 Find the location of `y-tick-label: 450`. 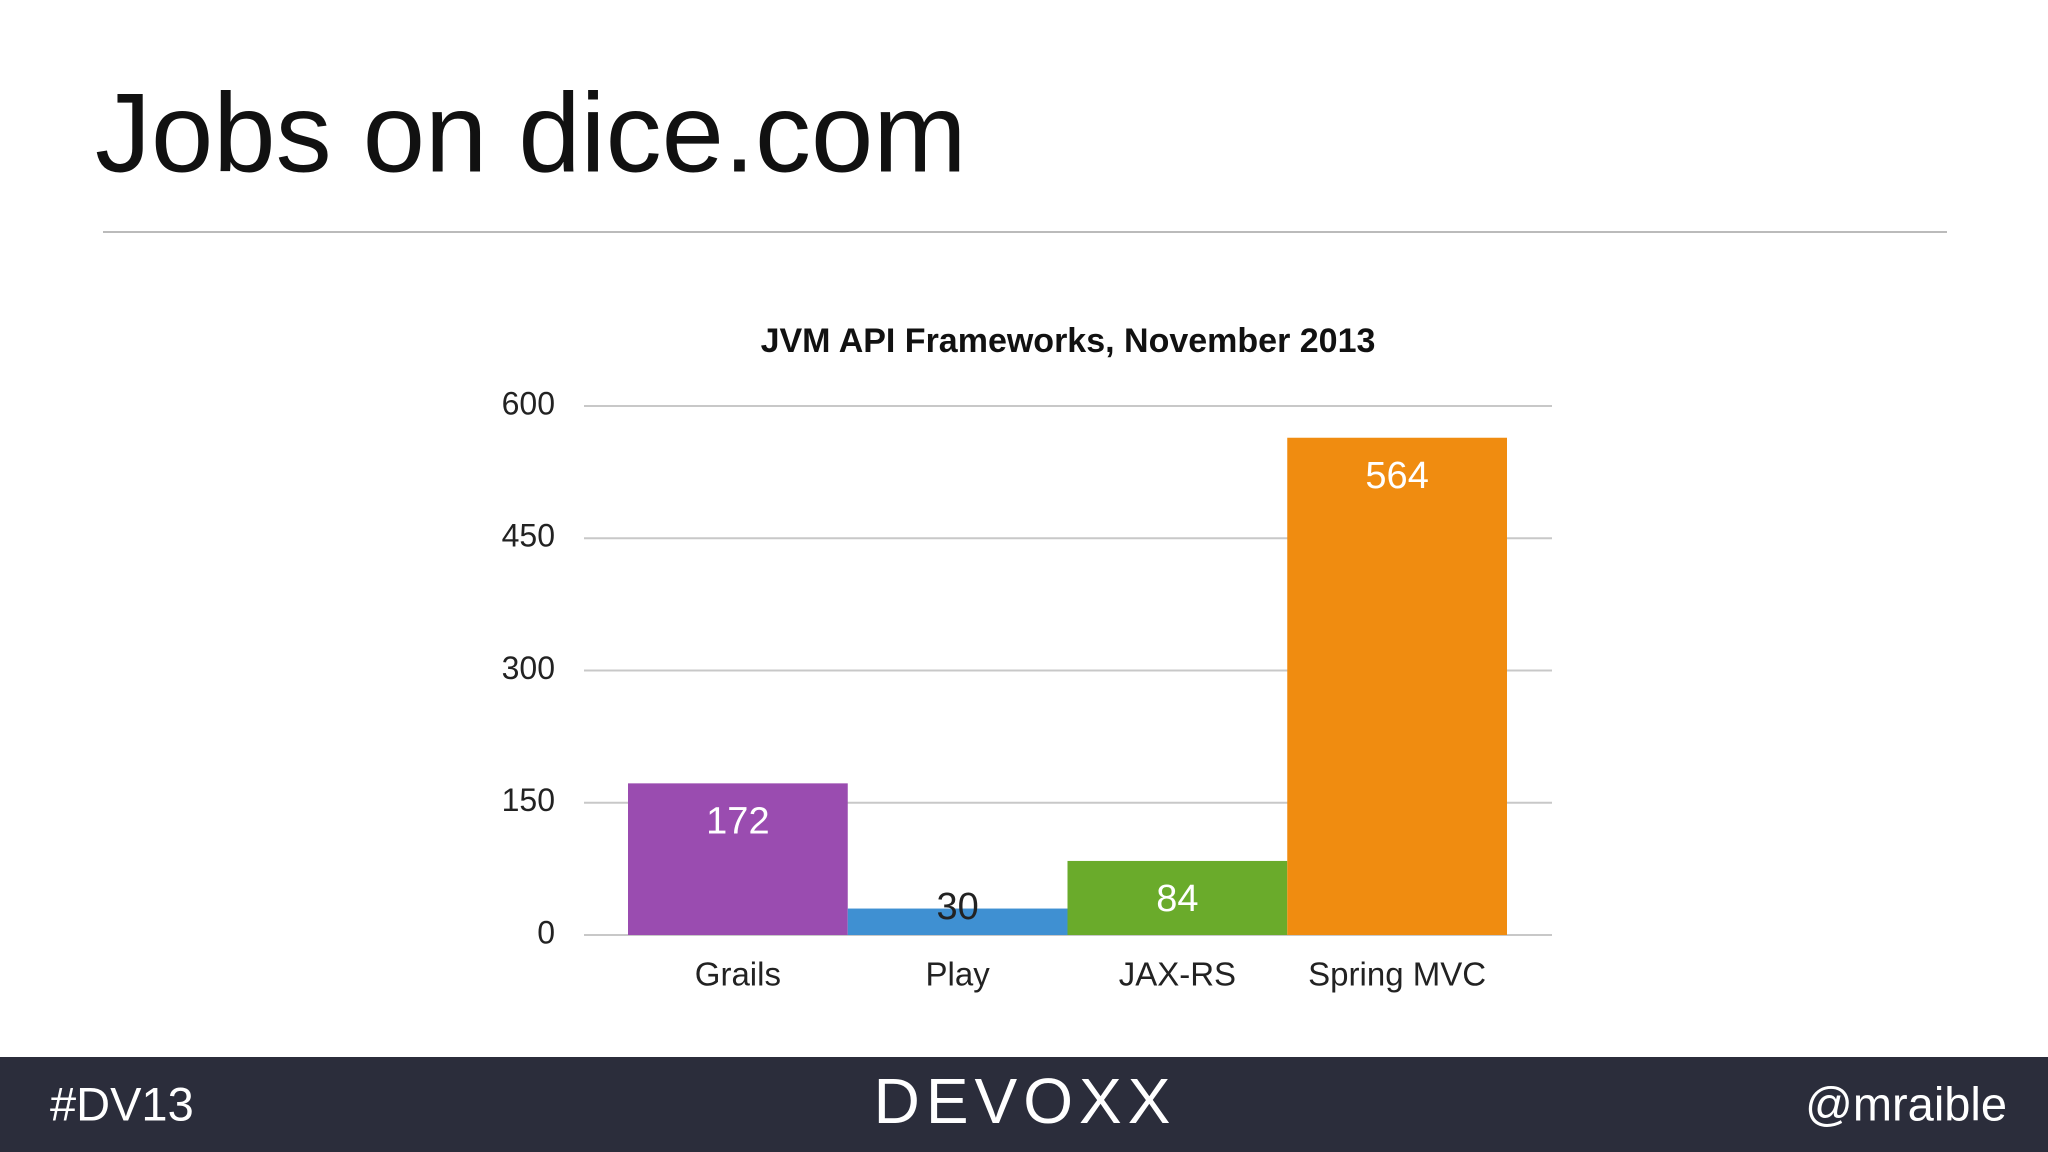

y-tick-label: 450 is located at coordinates (528, 536).